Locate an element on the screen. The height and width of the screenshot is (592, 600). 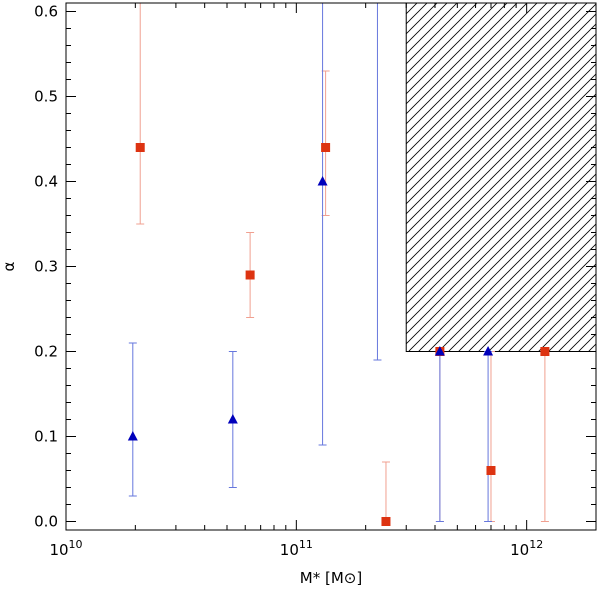
y-tick-label: 0.5 is located at coordinates (46, 97).